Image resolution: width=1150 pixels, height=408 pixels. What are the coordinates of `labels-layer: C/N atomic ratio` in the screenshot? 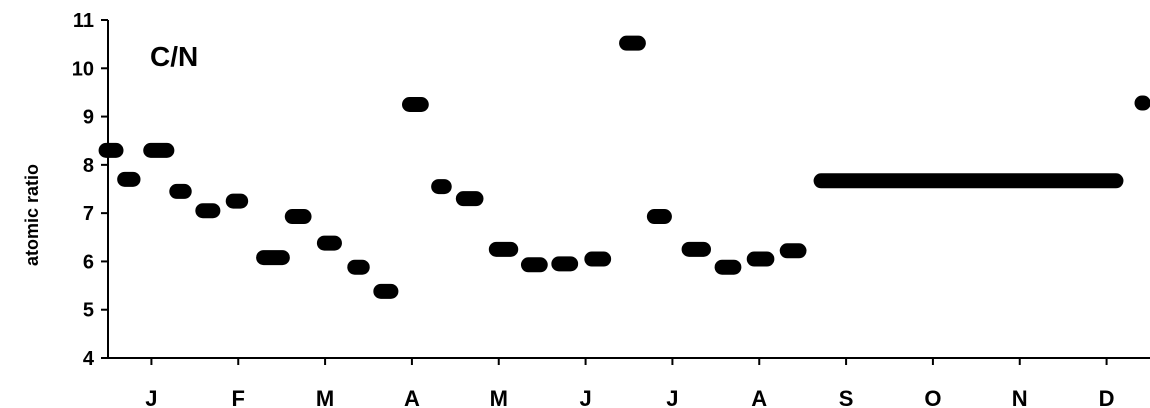 It's located at (110, 153).